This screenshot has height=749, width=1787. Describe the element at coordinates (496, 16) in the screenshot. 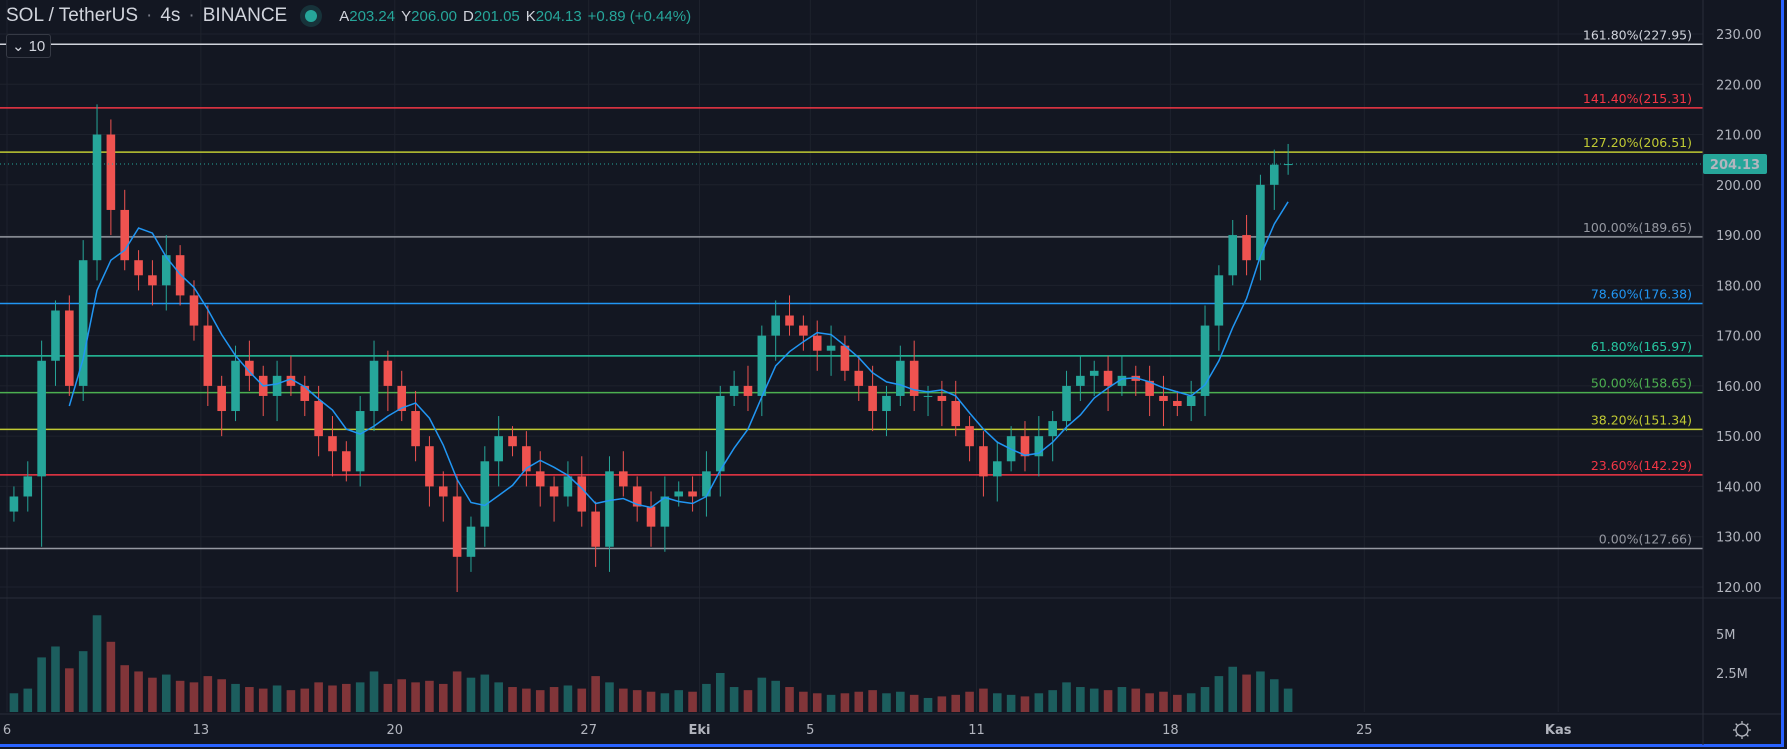

I see `low-value: 201.05` at that location.